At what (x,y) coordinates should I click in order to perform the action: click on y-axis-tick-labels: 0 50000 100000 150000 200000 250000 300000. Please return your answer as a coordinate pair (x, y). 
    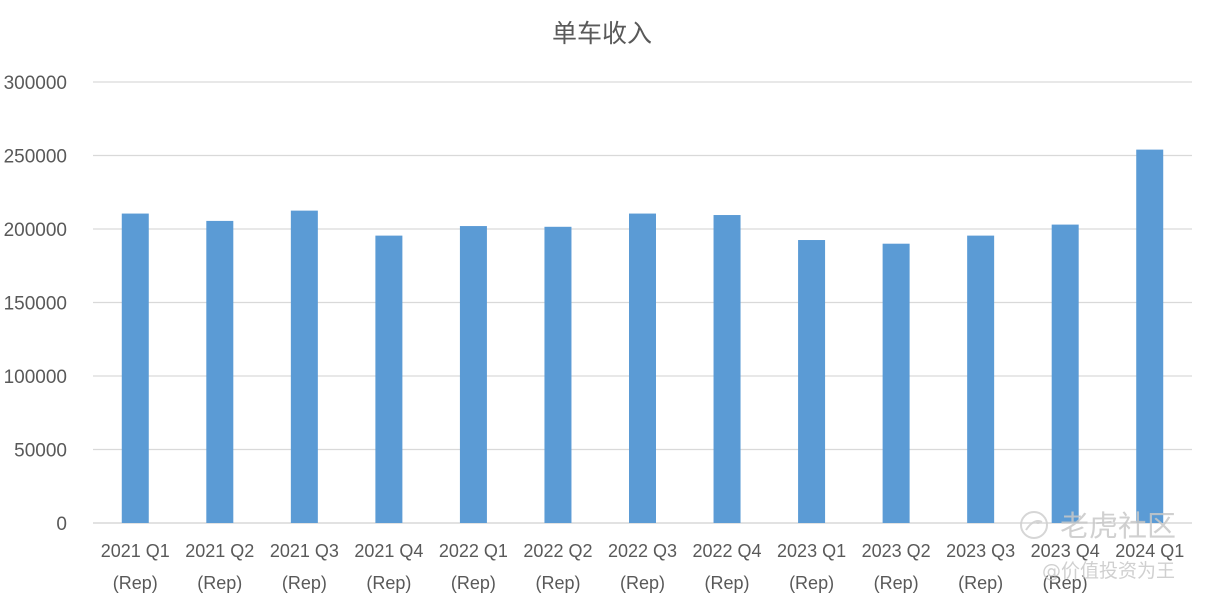
    Looking at the image, I should click on (35, 304).